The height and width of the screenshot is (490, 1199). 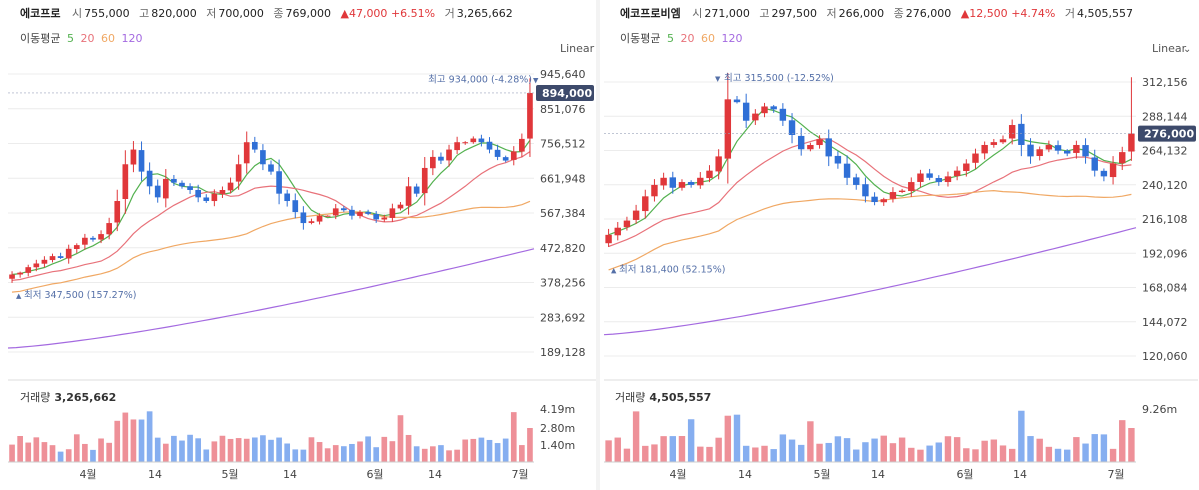 What do you see at coordinates (577, 48) in the screenshot?
I see `scale-toggle: Linear` at bounding box center [577, 48].